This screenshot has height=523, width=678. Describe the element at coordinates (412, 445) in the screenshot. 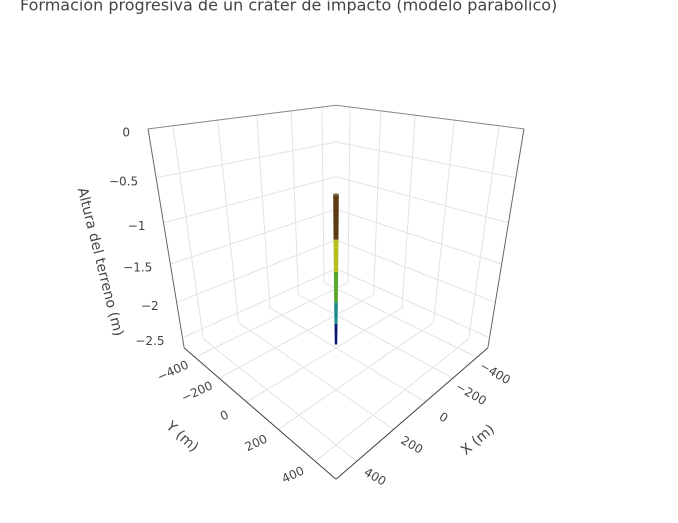

I see `x-tick-label: 200` at that location.